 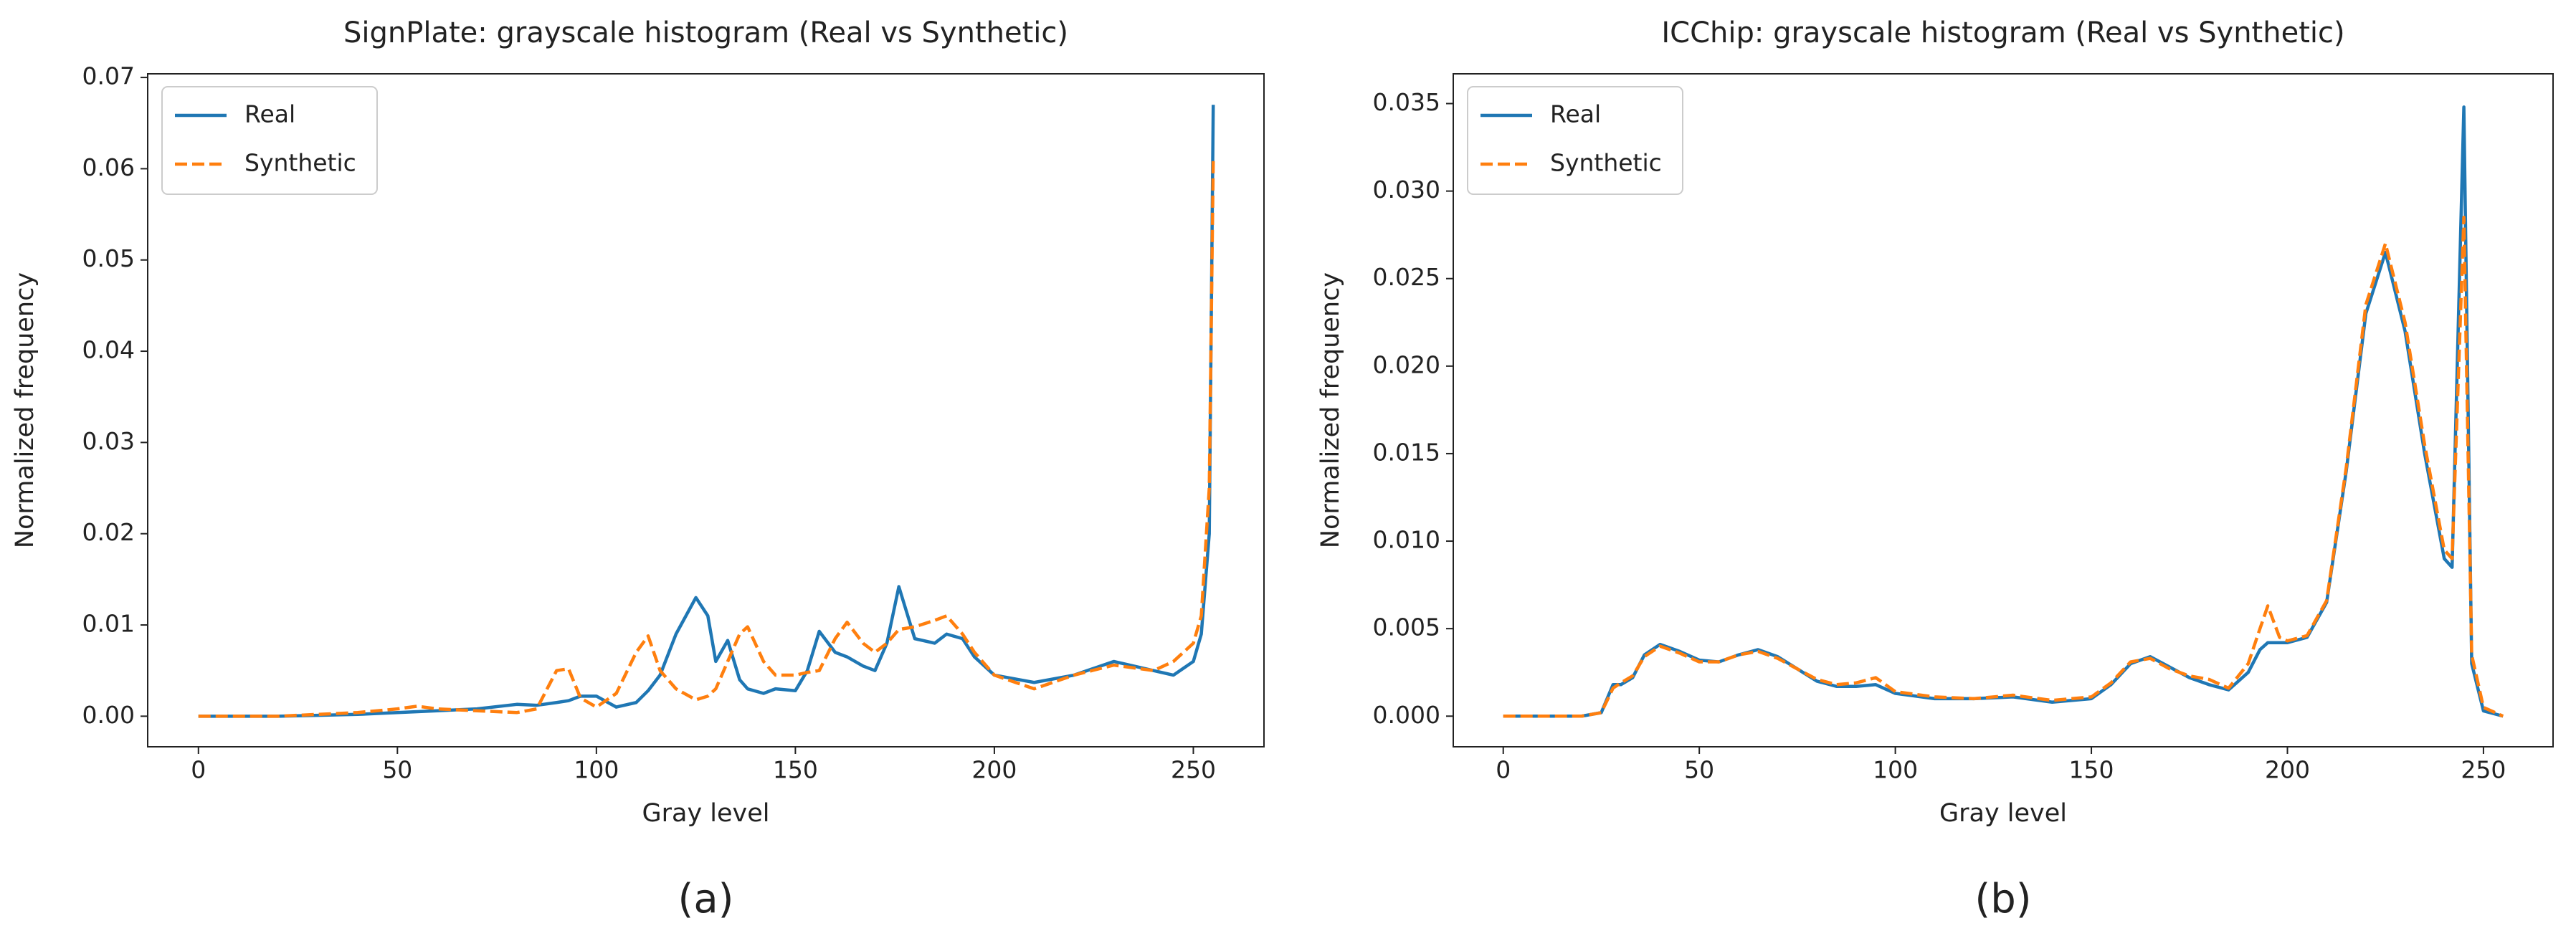 I want to click on y-tick-label: 0.02, so click(x=109, y=532).